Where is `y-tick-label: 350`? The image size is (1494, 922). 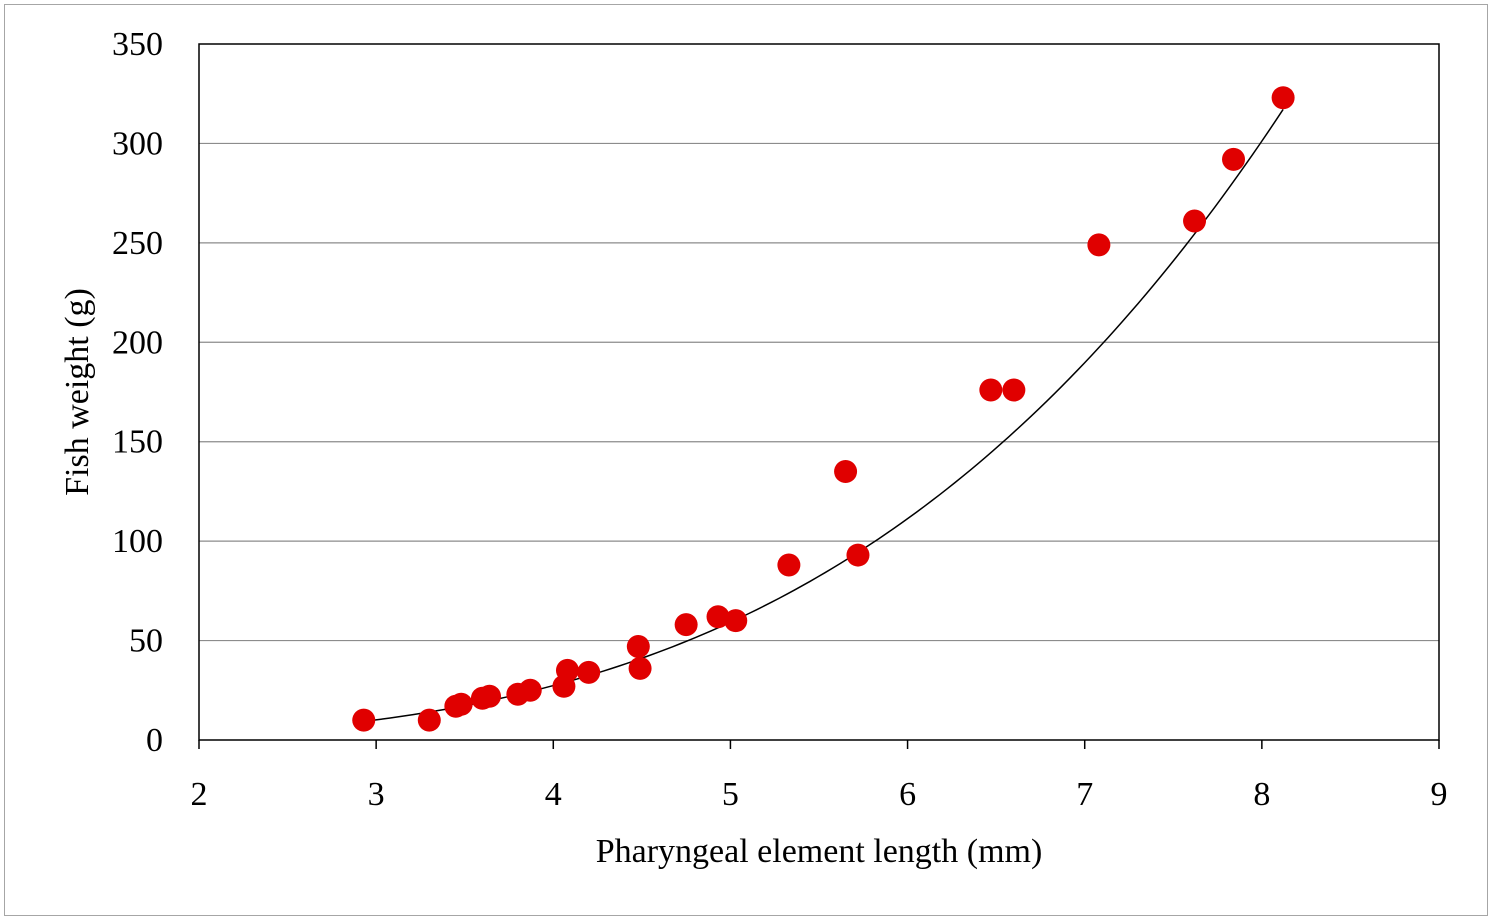 y-tick-label: 350 is located at coordinates (137, 44).